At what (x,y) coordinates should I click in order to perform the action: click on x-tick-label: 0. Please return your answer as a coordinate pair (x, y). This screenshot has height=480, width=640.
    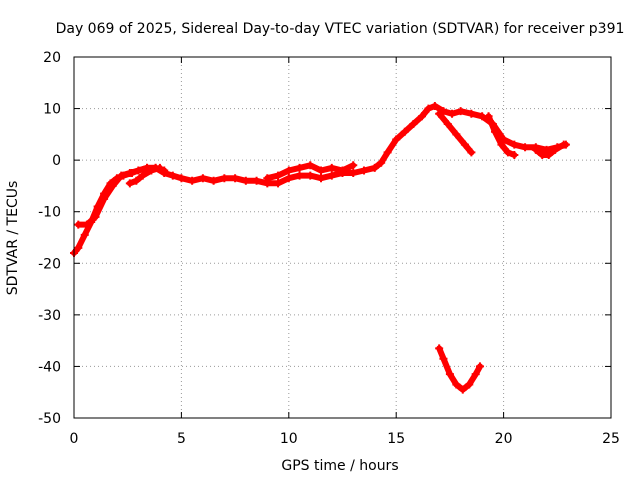
    Looking at the image, I should click on (74, 439).